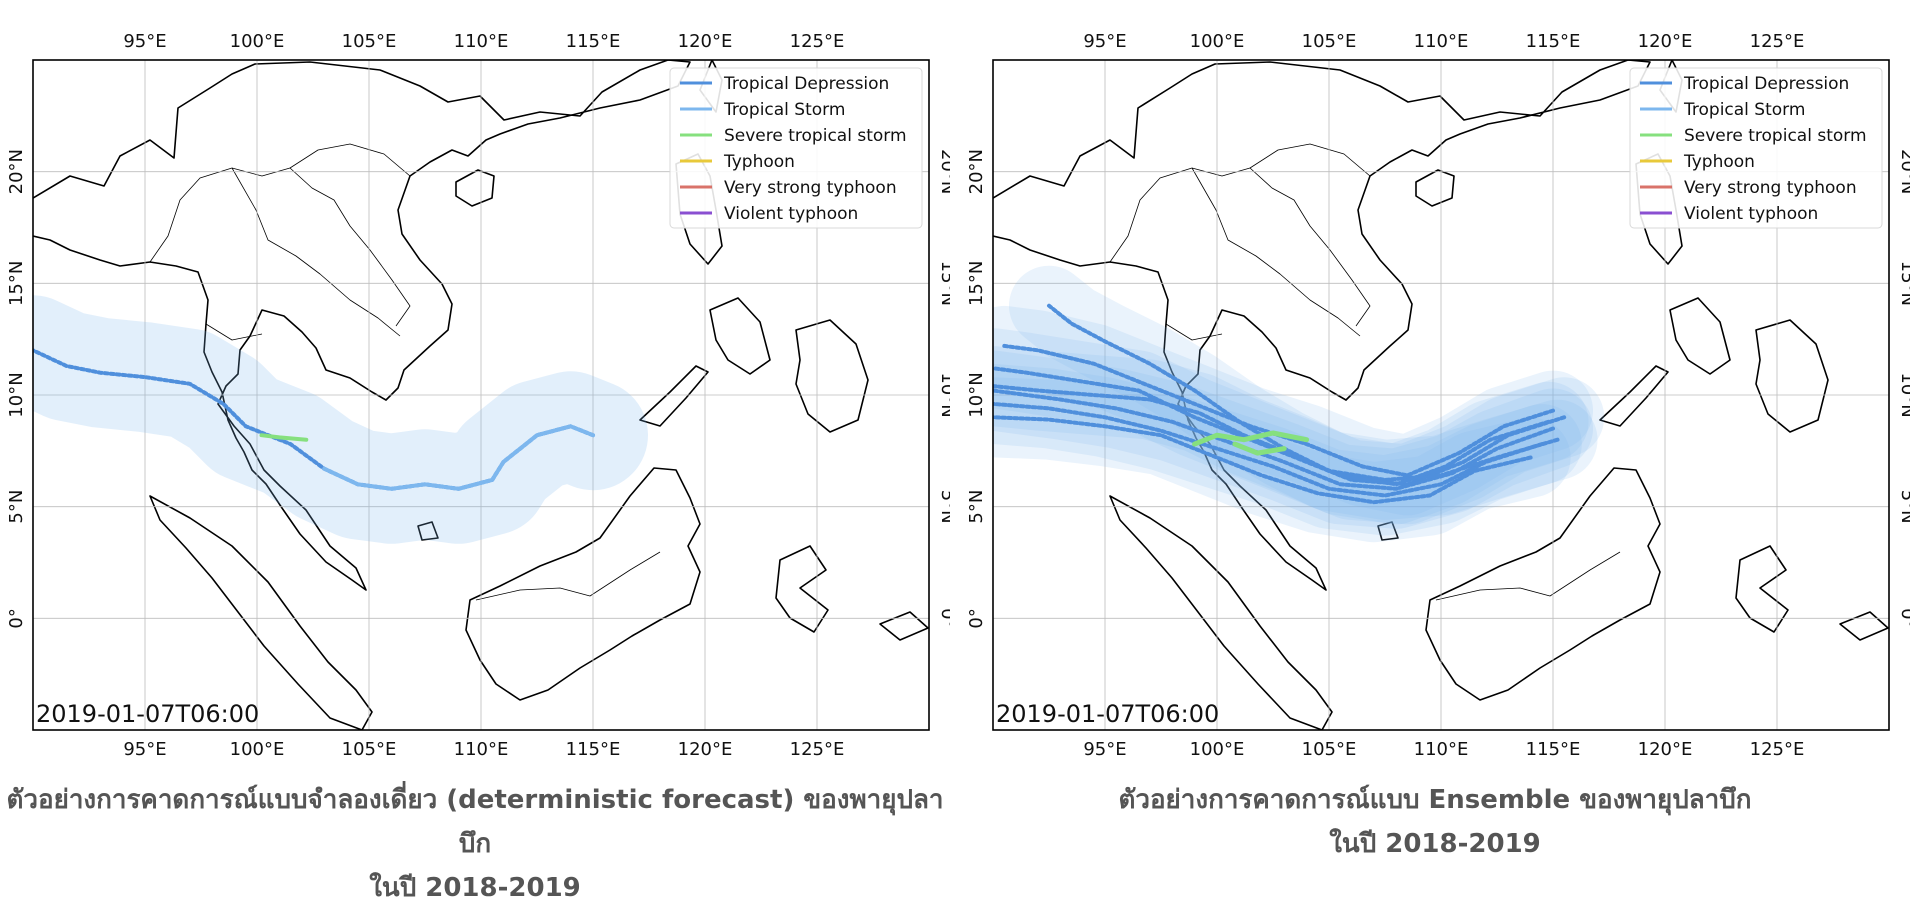 The width and height of the screenshot is (1919, 910). What do you see at coordinates (458, 457) in the screenshot?
I see `tropical-storm-segment` at bounding box center [458, 457].